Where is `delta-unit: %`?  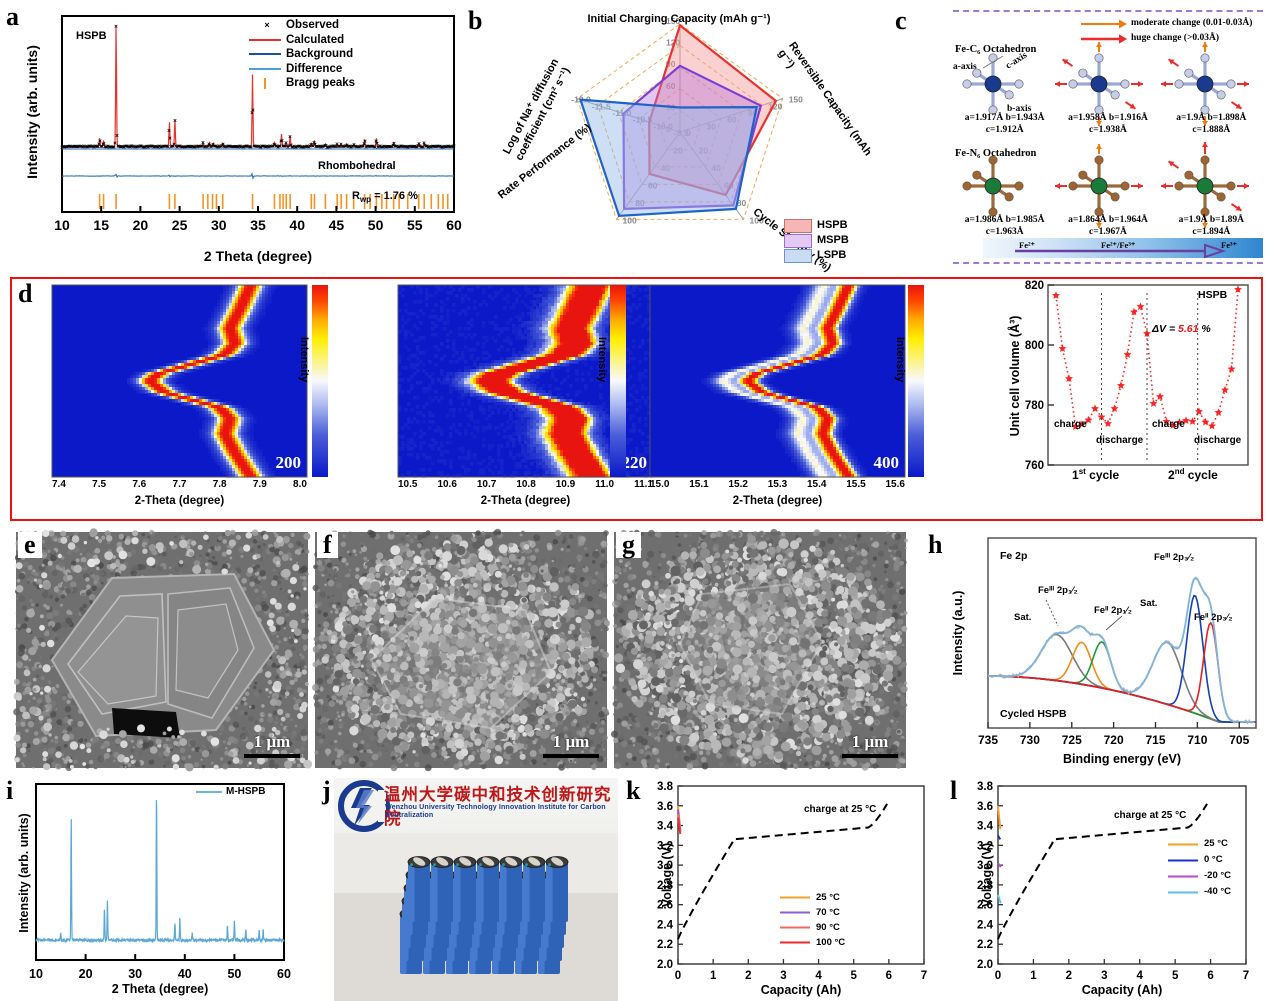
delta-unit: % is located at coordinates (1204, 329).